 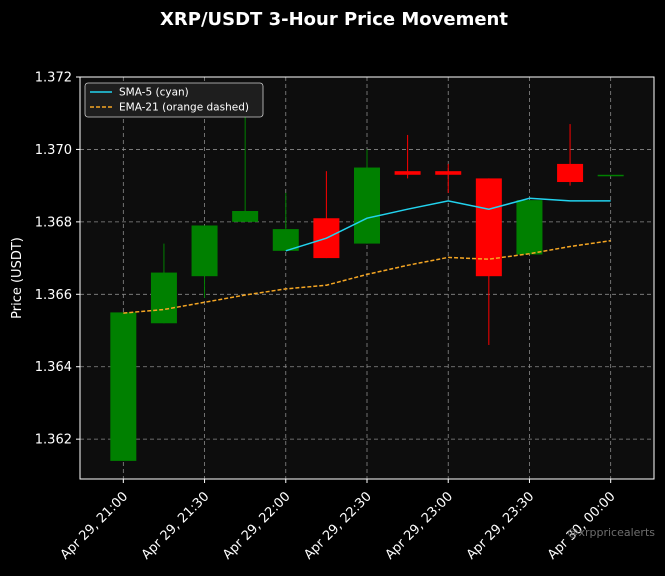 What do you see at coordinates (367, 276) in the screenshot?
I see `ema-21-line` at bounding box center [367, 276].